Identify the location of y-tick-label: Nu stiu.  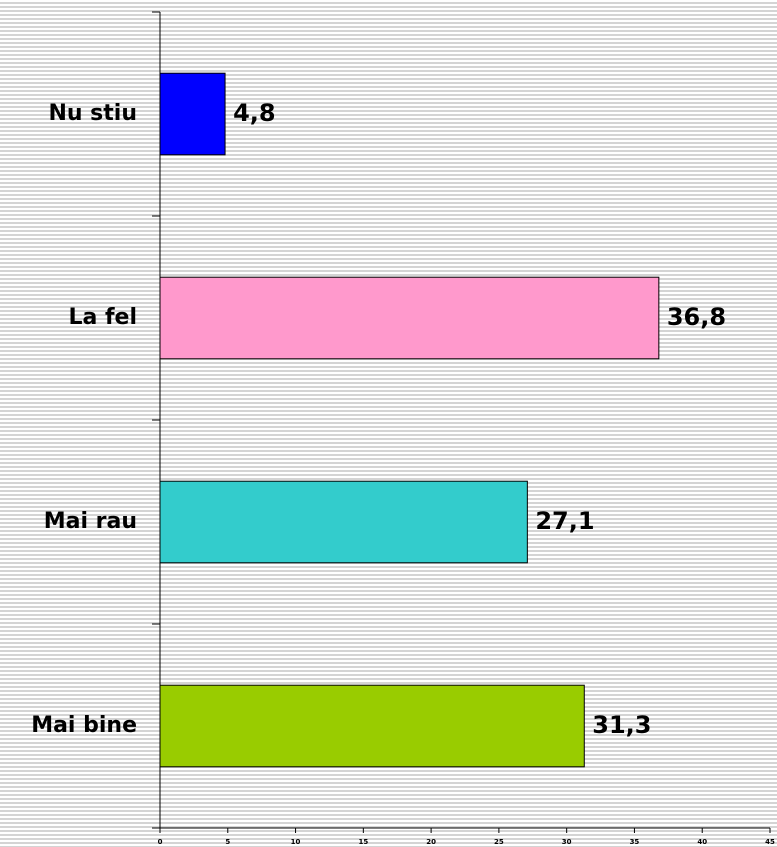
(92, 113).